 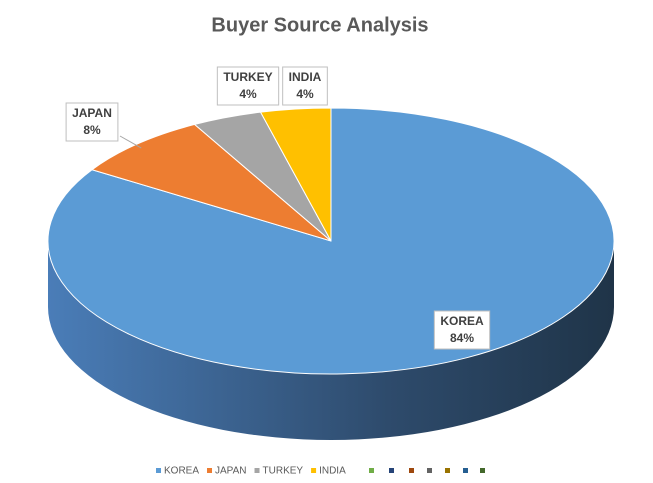 I want to click on legend-label: INDIA, so click(x=332, y=471).